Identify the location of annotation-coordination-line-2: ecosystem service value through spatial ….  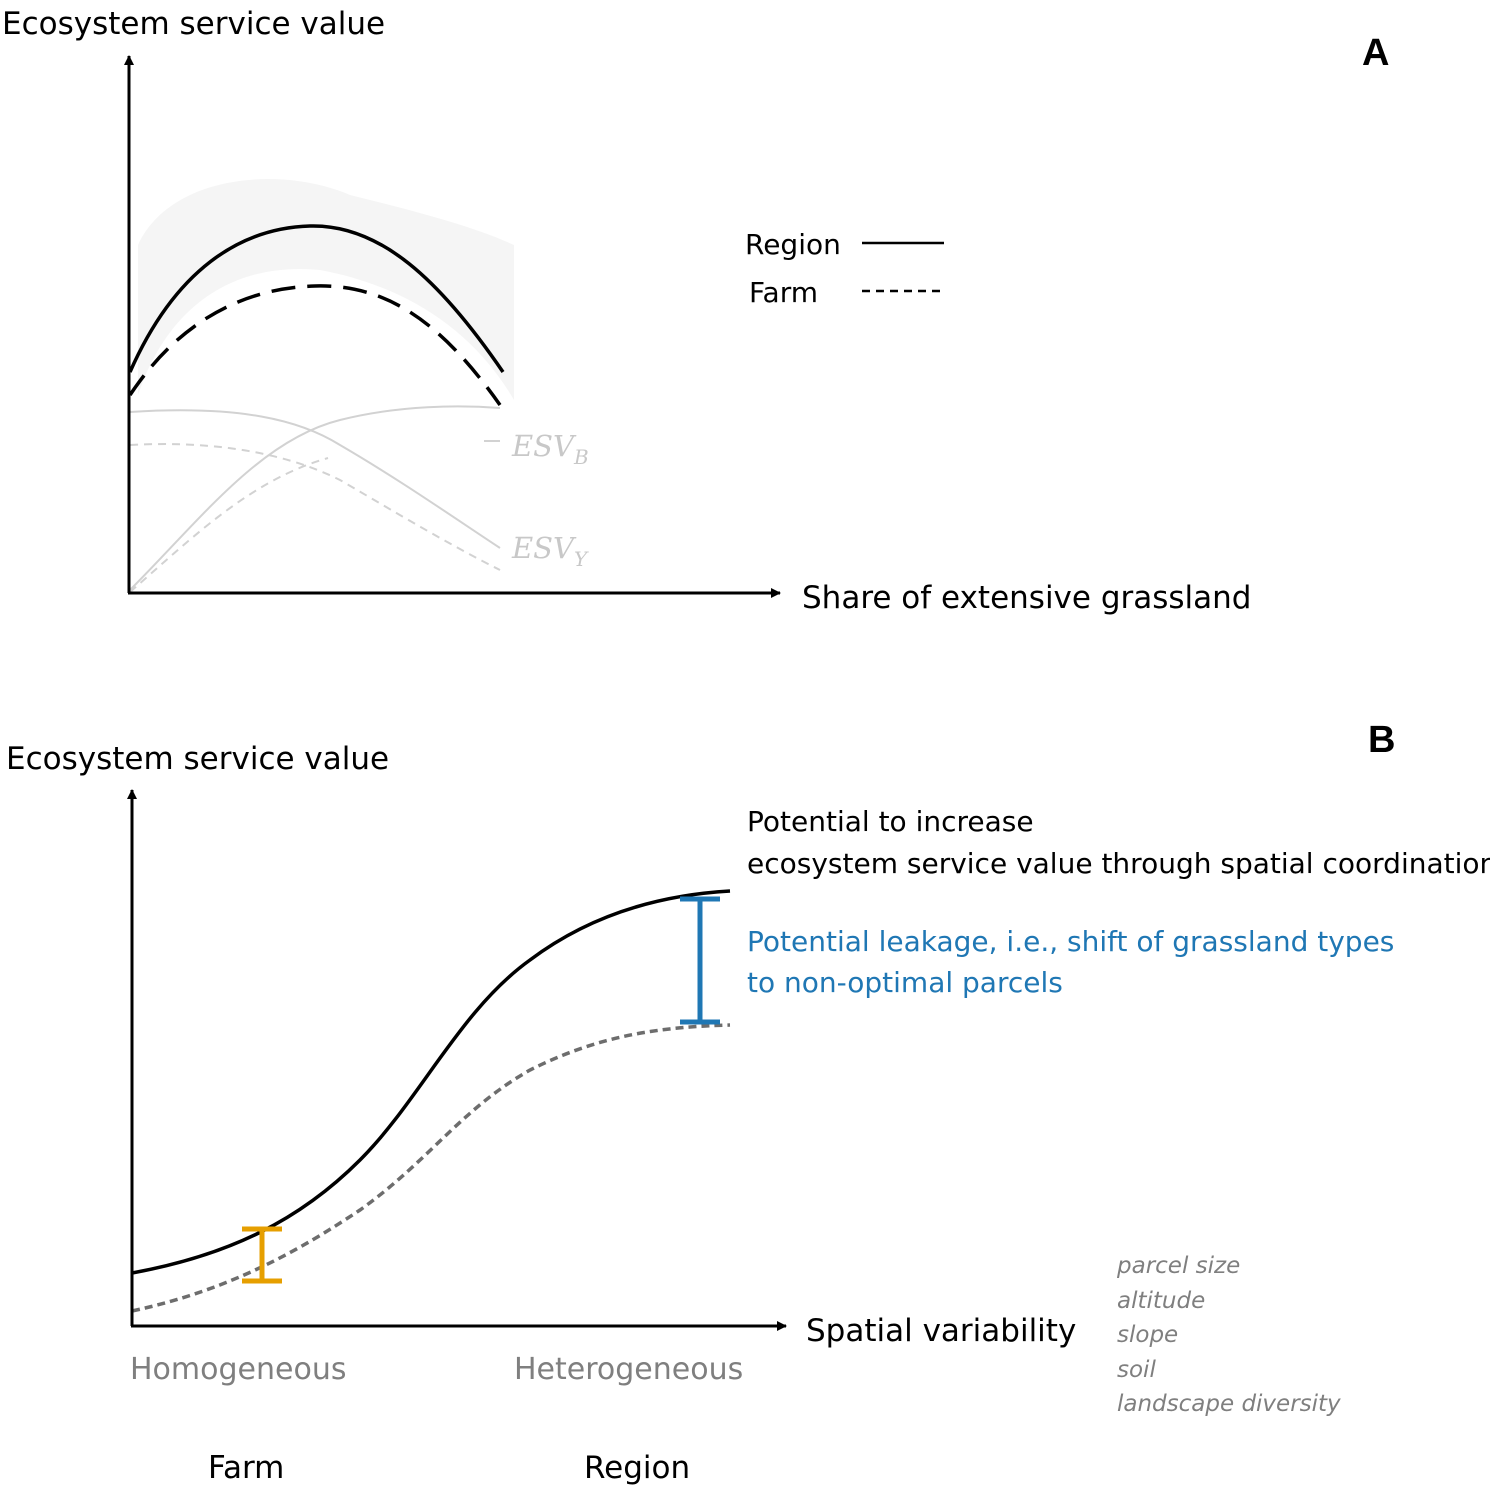
(1118, 863).